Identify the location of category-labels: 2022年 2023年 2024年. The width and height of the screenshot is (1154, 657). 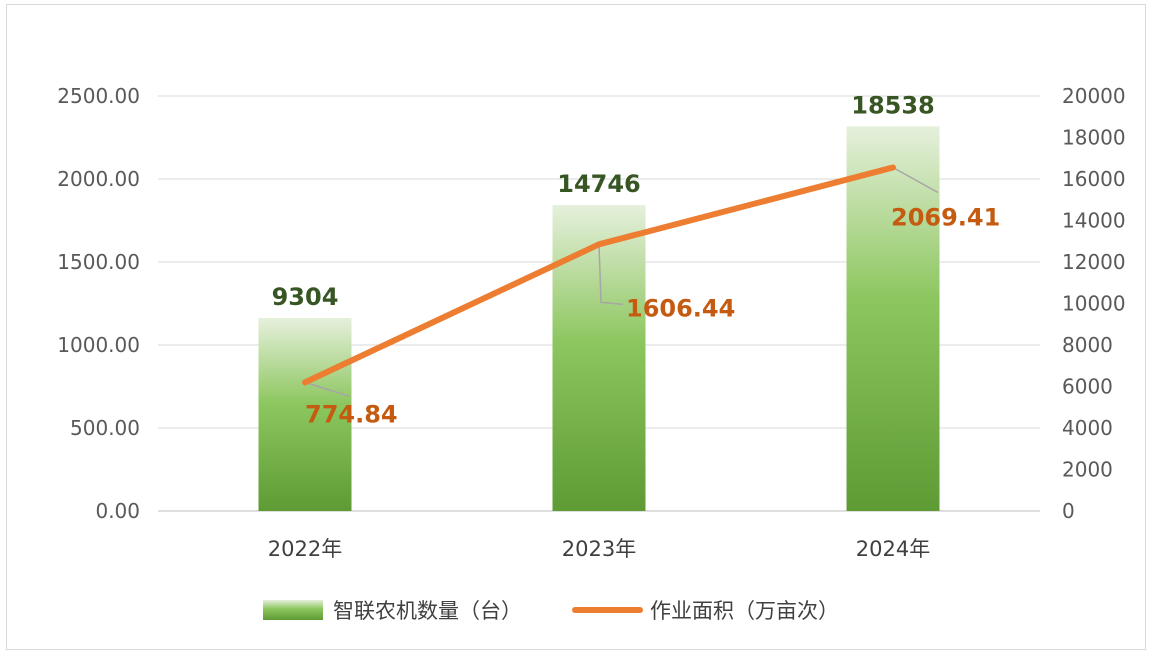
(599, 549).